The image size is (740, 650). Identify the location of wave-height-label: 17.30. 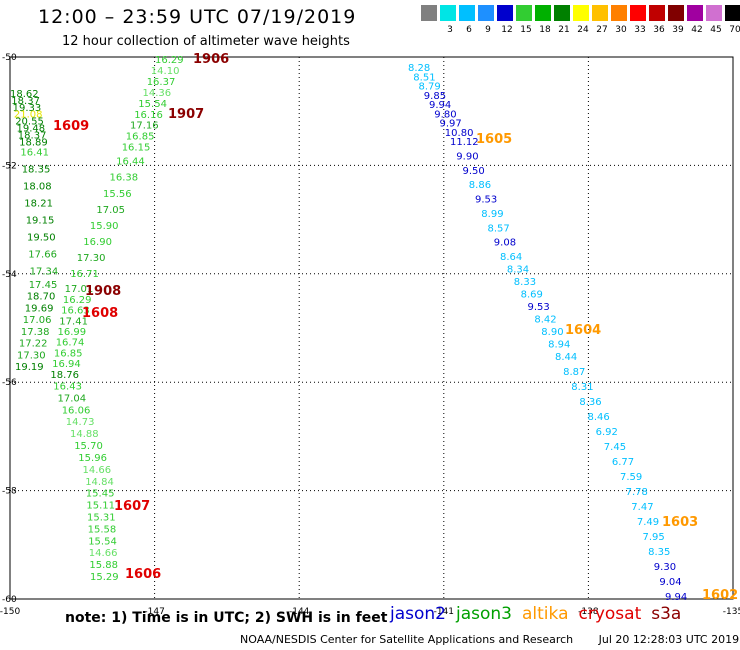
(31, 355).